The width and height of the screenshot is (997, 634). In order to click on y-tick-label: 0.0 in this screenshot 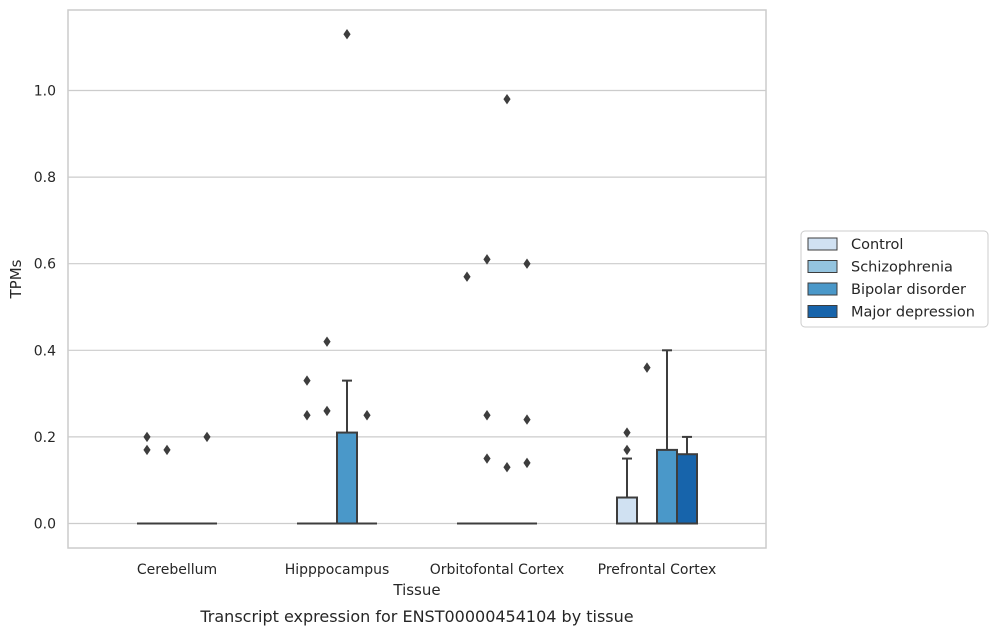, I will do `click(45, 525)`.